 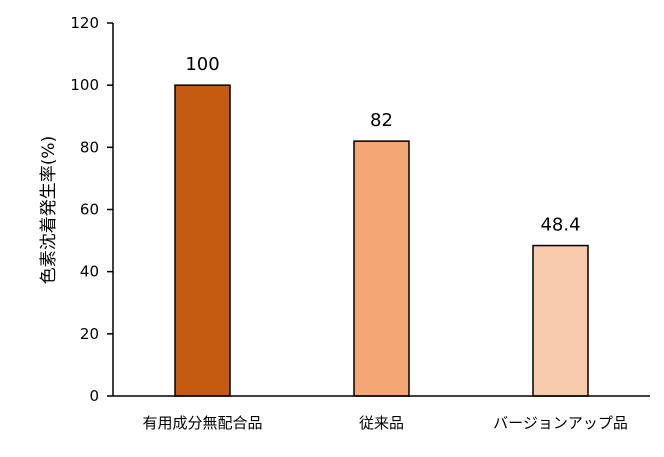 What do you see at coordinates (381, 120) in the screenshot?
I see `data-label: 82` at bounding box center [381, 120].